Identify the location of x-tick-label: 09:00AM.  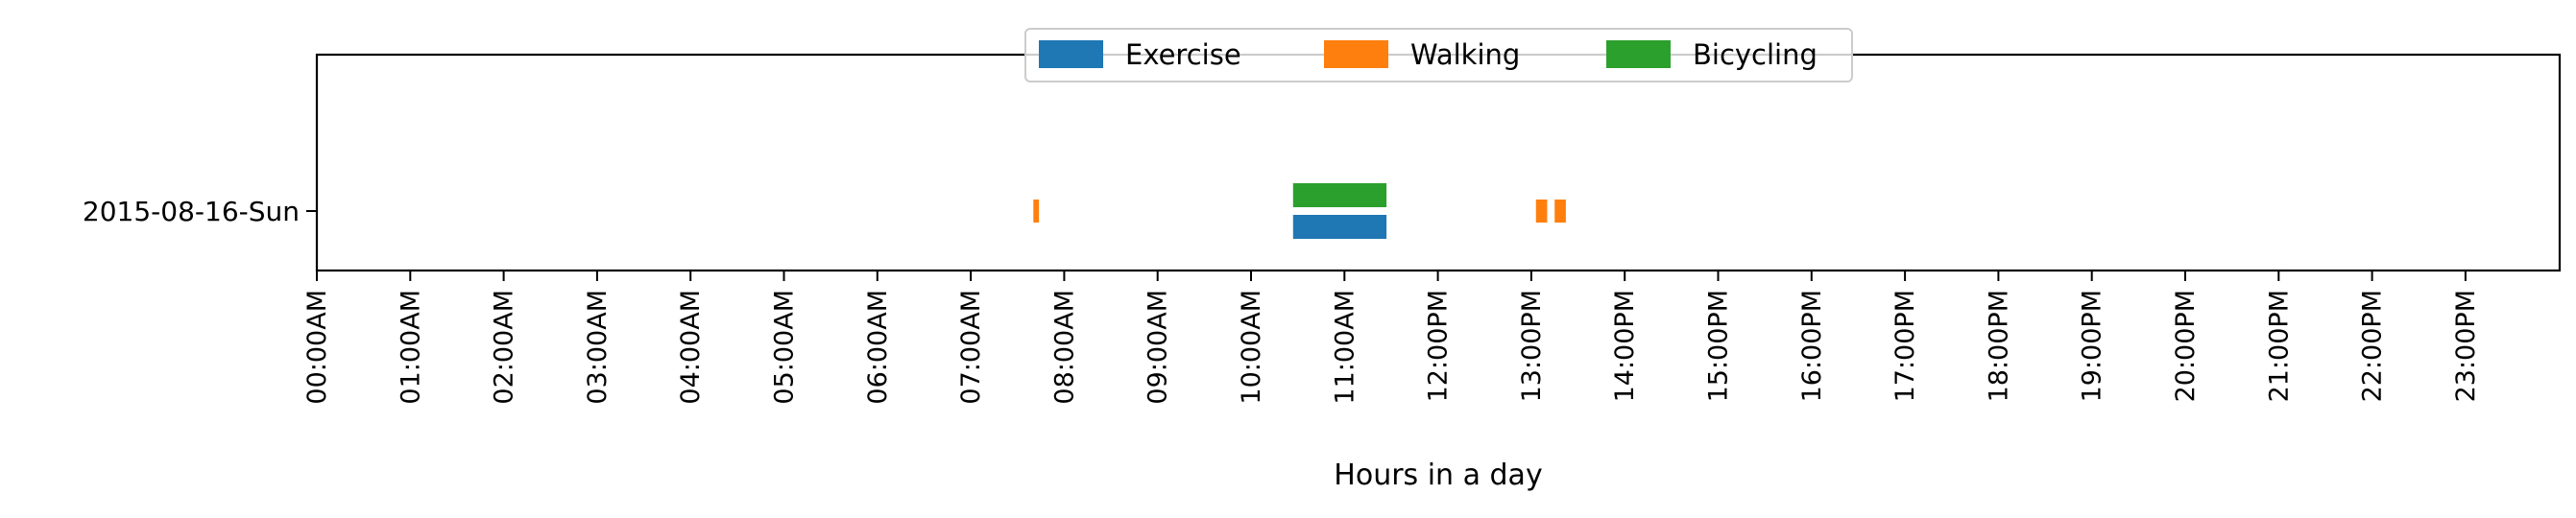
(1158, 347).